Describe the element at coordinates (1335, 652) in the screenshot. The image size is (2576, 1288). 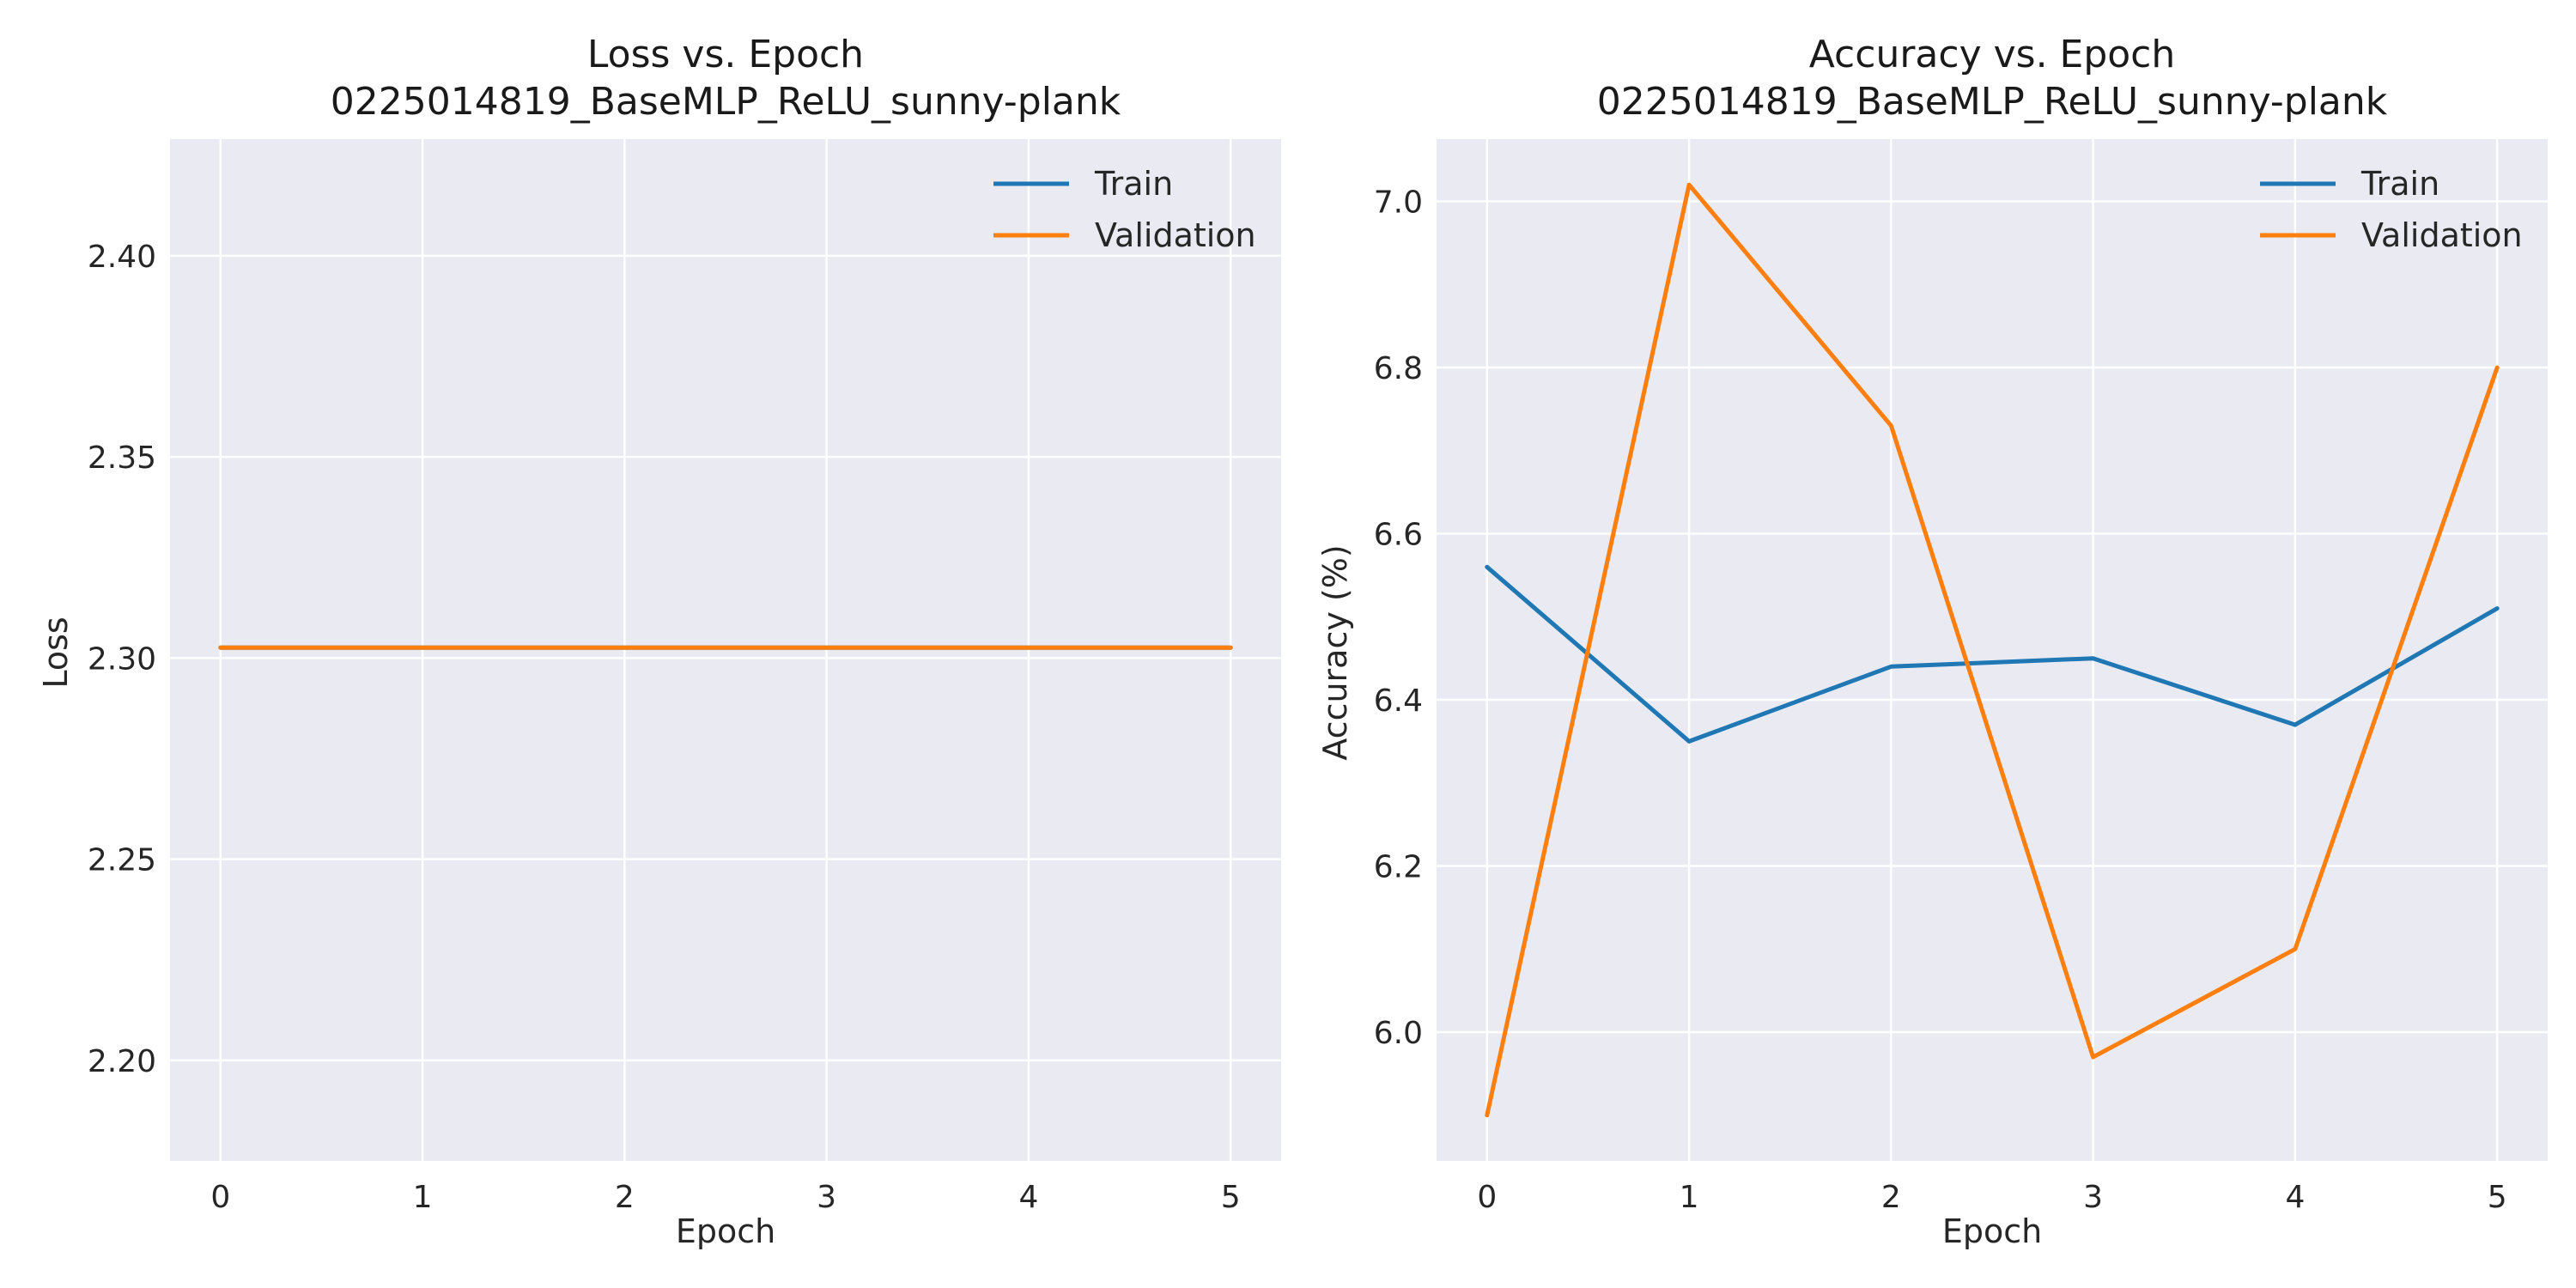
I see `accuracy-y-axis-label: Accuracy (%)` at that location.